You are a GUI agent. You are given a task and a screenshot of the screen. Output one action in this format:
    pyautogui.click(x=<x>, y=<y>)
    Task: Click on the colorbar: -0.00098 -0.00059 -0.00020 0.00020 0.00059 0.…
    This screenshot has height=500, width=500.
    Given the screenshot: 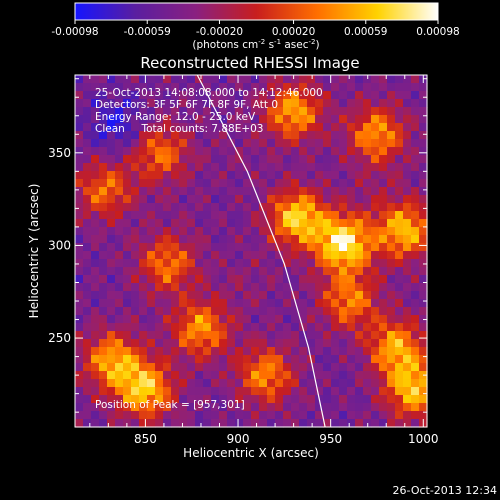 What is the action you would take?
    pyautogui.click(x=255, y=26)
    